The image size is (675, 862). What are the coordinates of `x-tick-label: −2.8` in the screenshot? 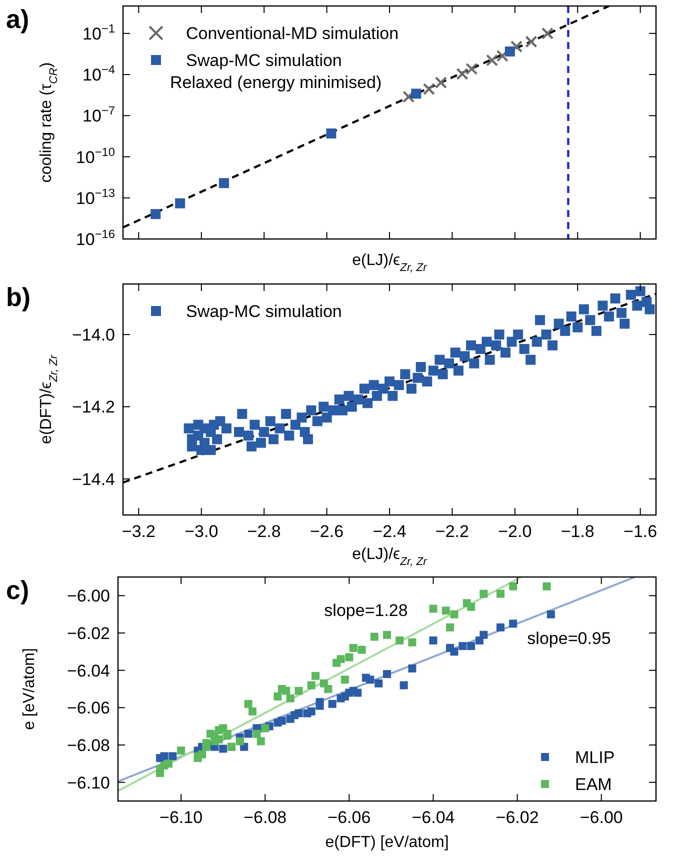 It's located at (264, 531).